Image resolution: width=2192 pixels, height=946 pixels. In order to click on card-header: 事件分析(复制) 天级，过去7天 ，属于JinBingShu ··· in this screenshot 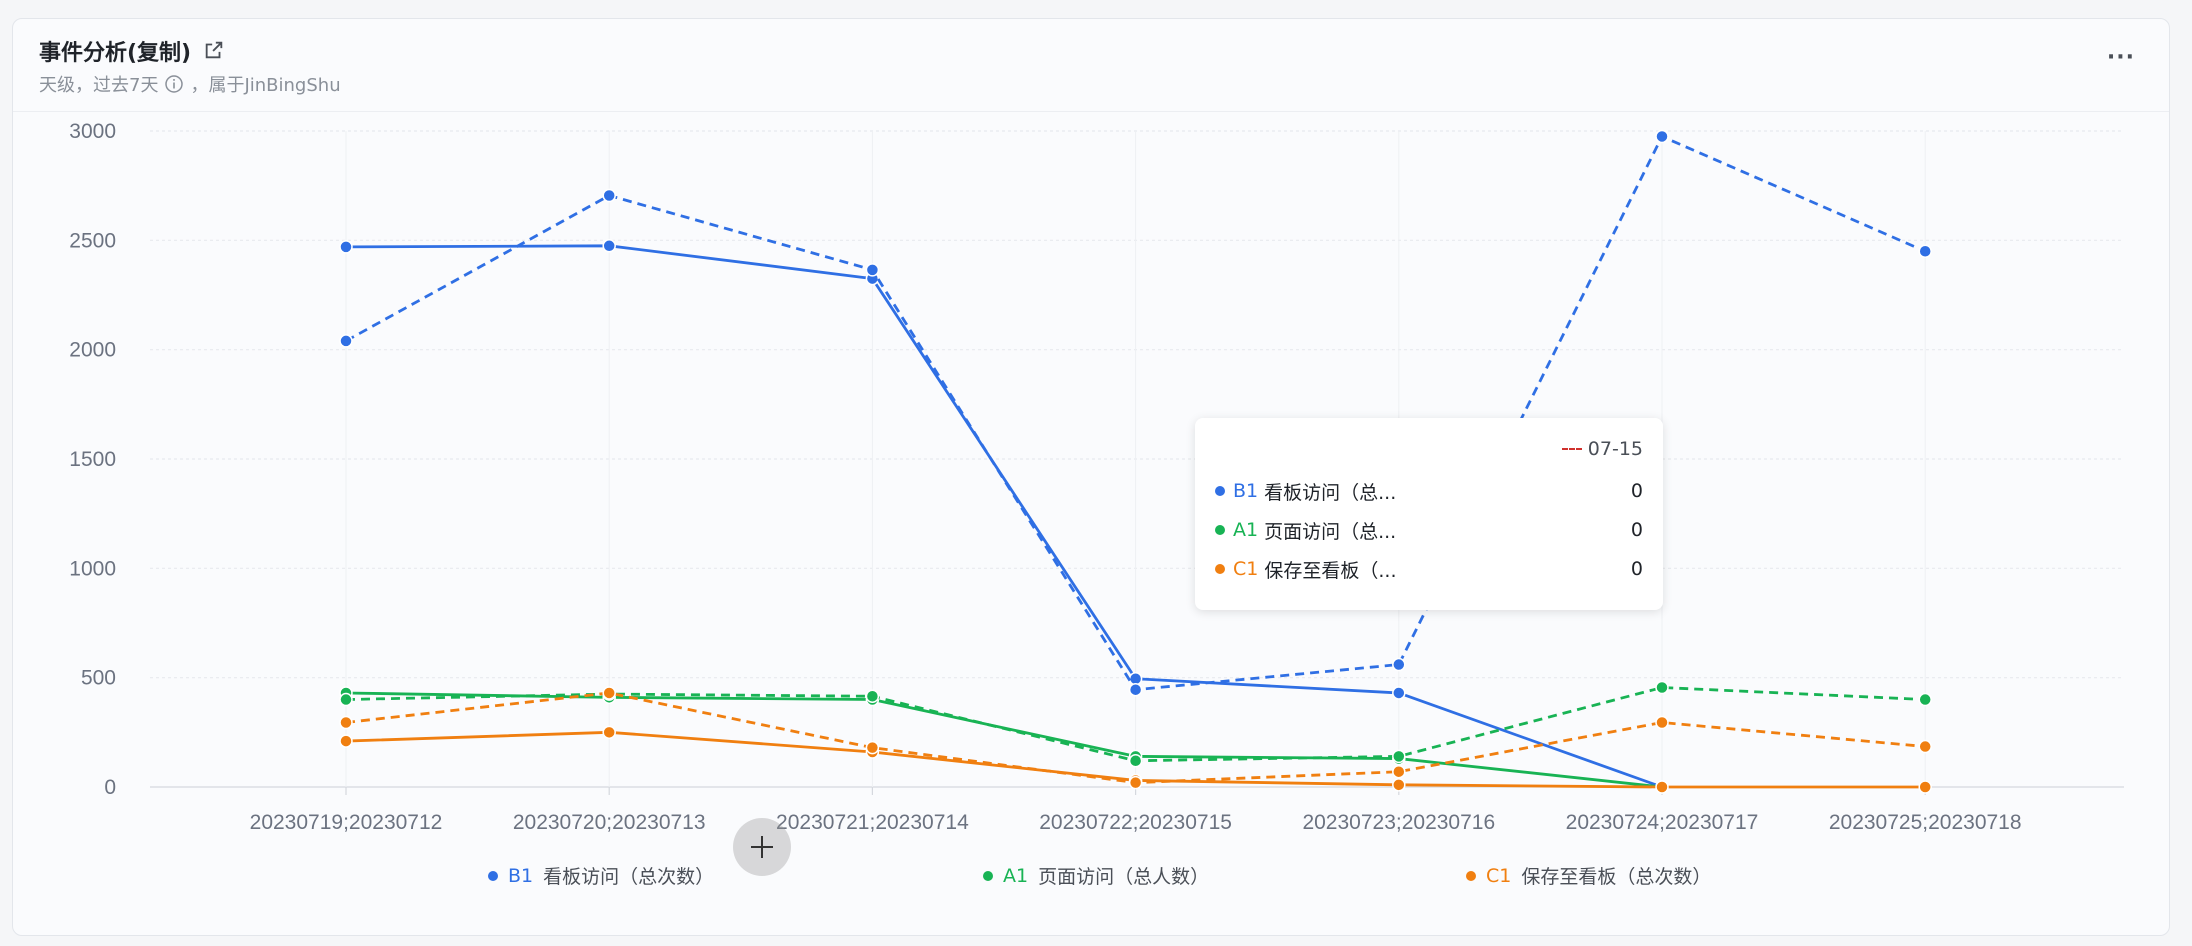, I will do `click(1091, 65)`.